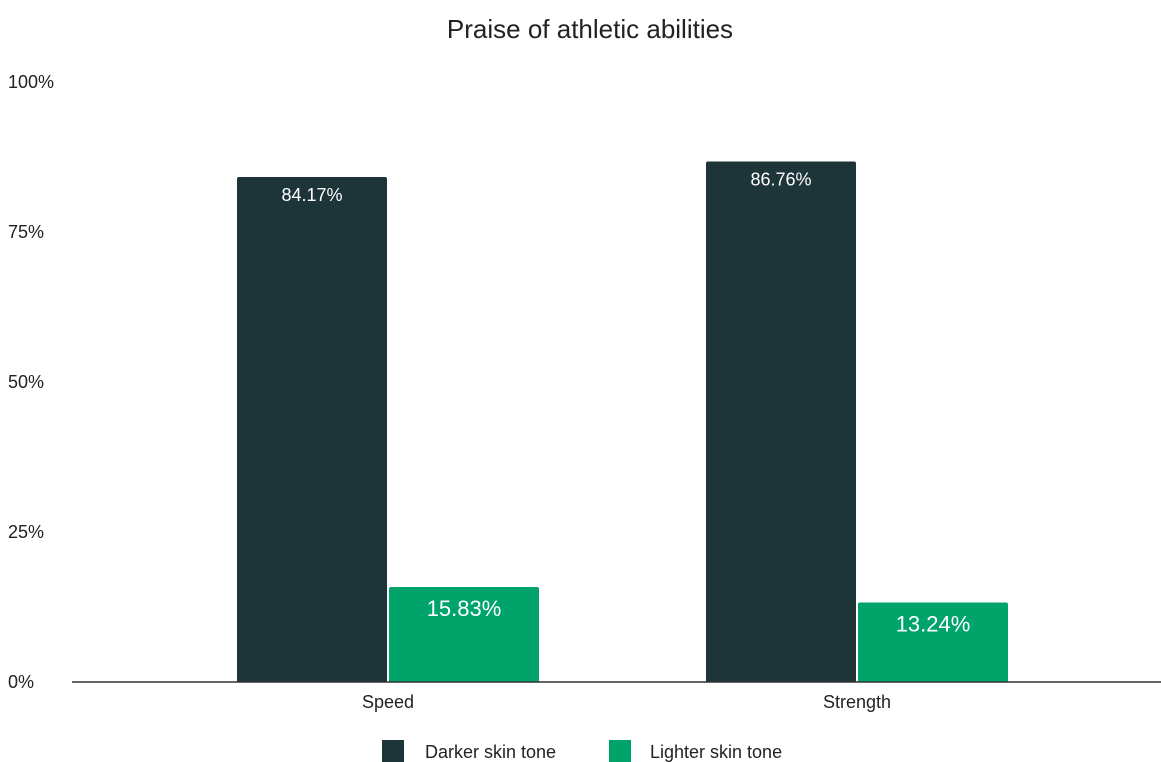 This screenshot has width=1161, height=762. I want to click on bar-lighter-speed, so click(464, 634).